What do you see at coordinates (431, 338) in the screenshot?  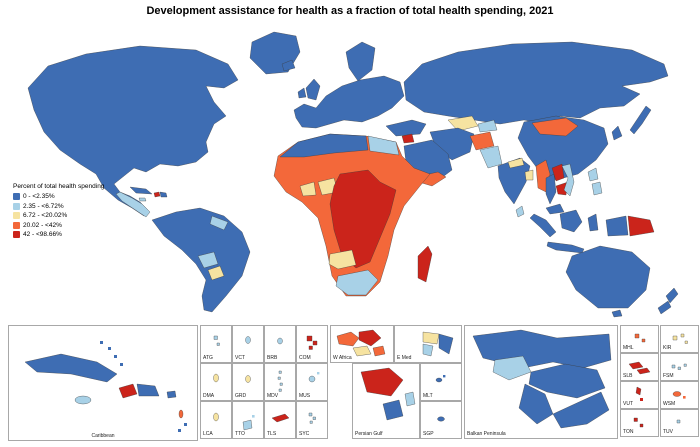 I see `e-med-shape-a` at bounding box center [431, 338].